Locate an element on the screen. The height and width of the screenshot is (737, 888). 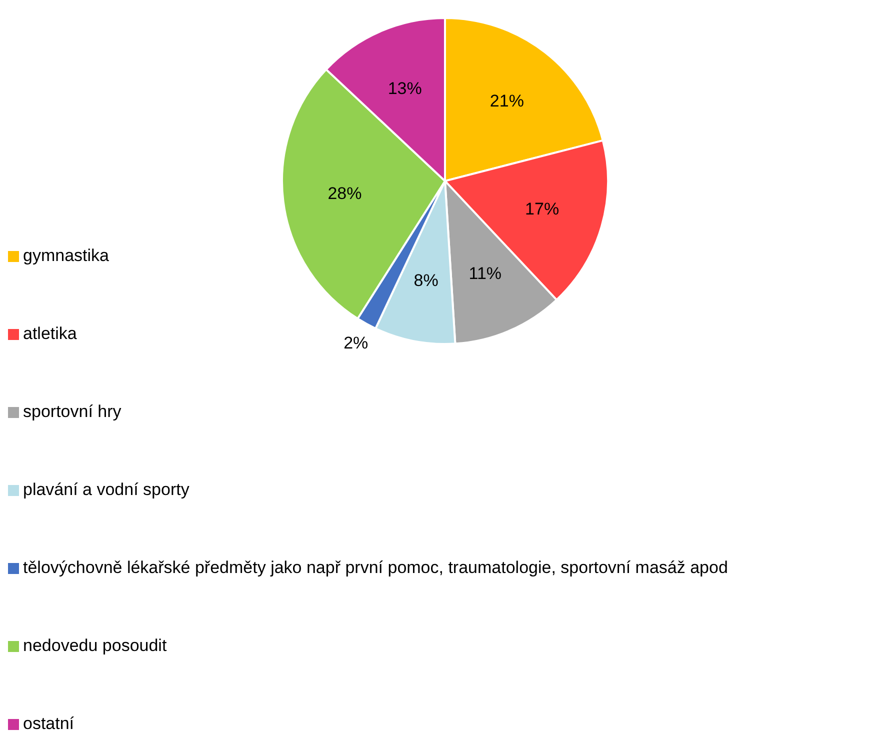
legend-label: ostatní is located at coordinates (48, 724).